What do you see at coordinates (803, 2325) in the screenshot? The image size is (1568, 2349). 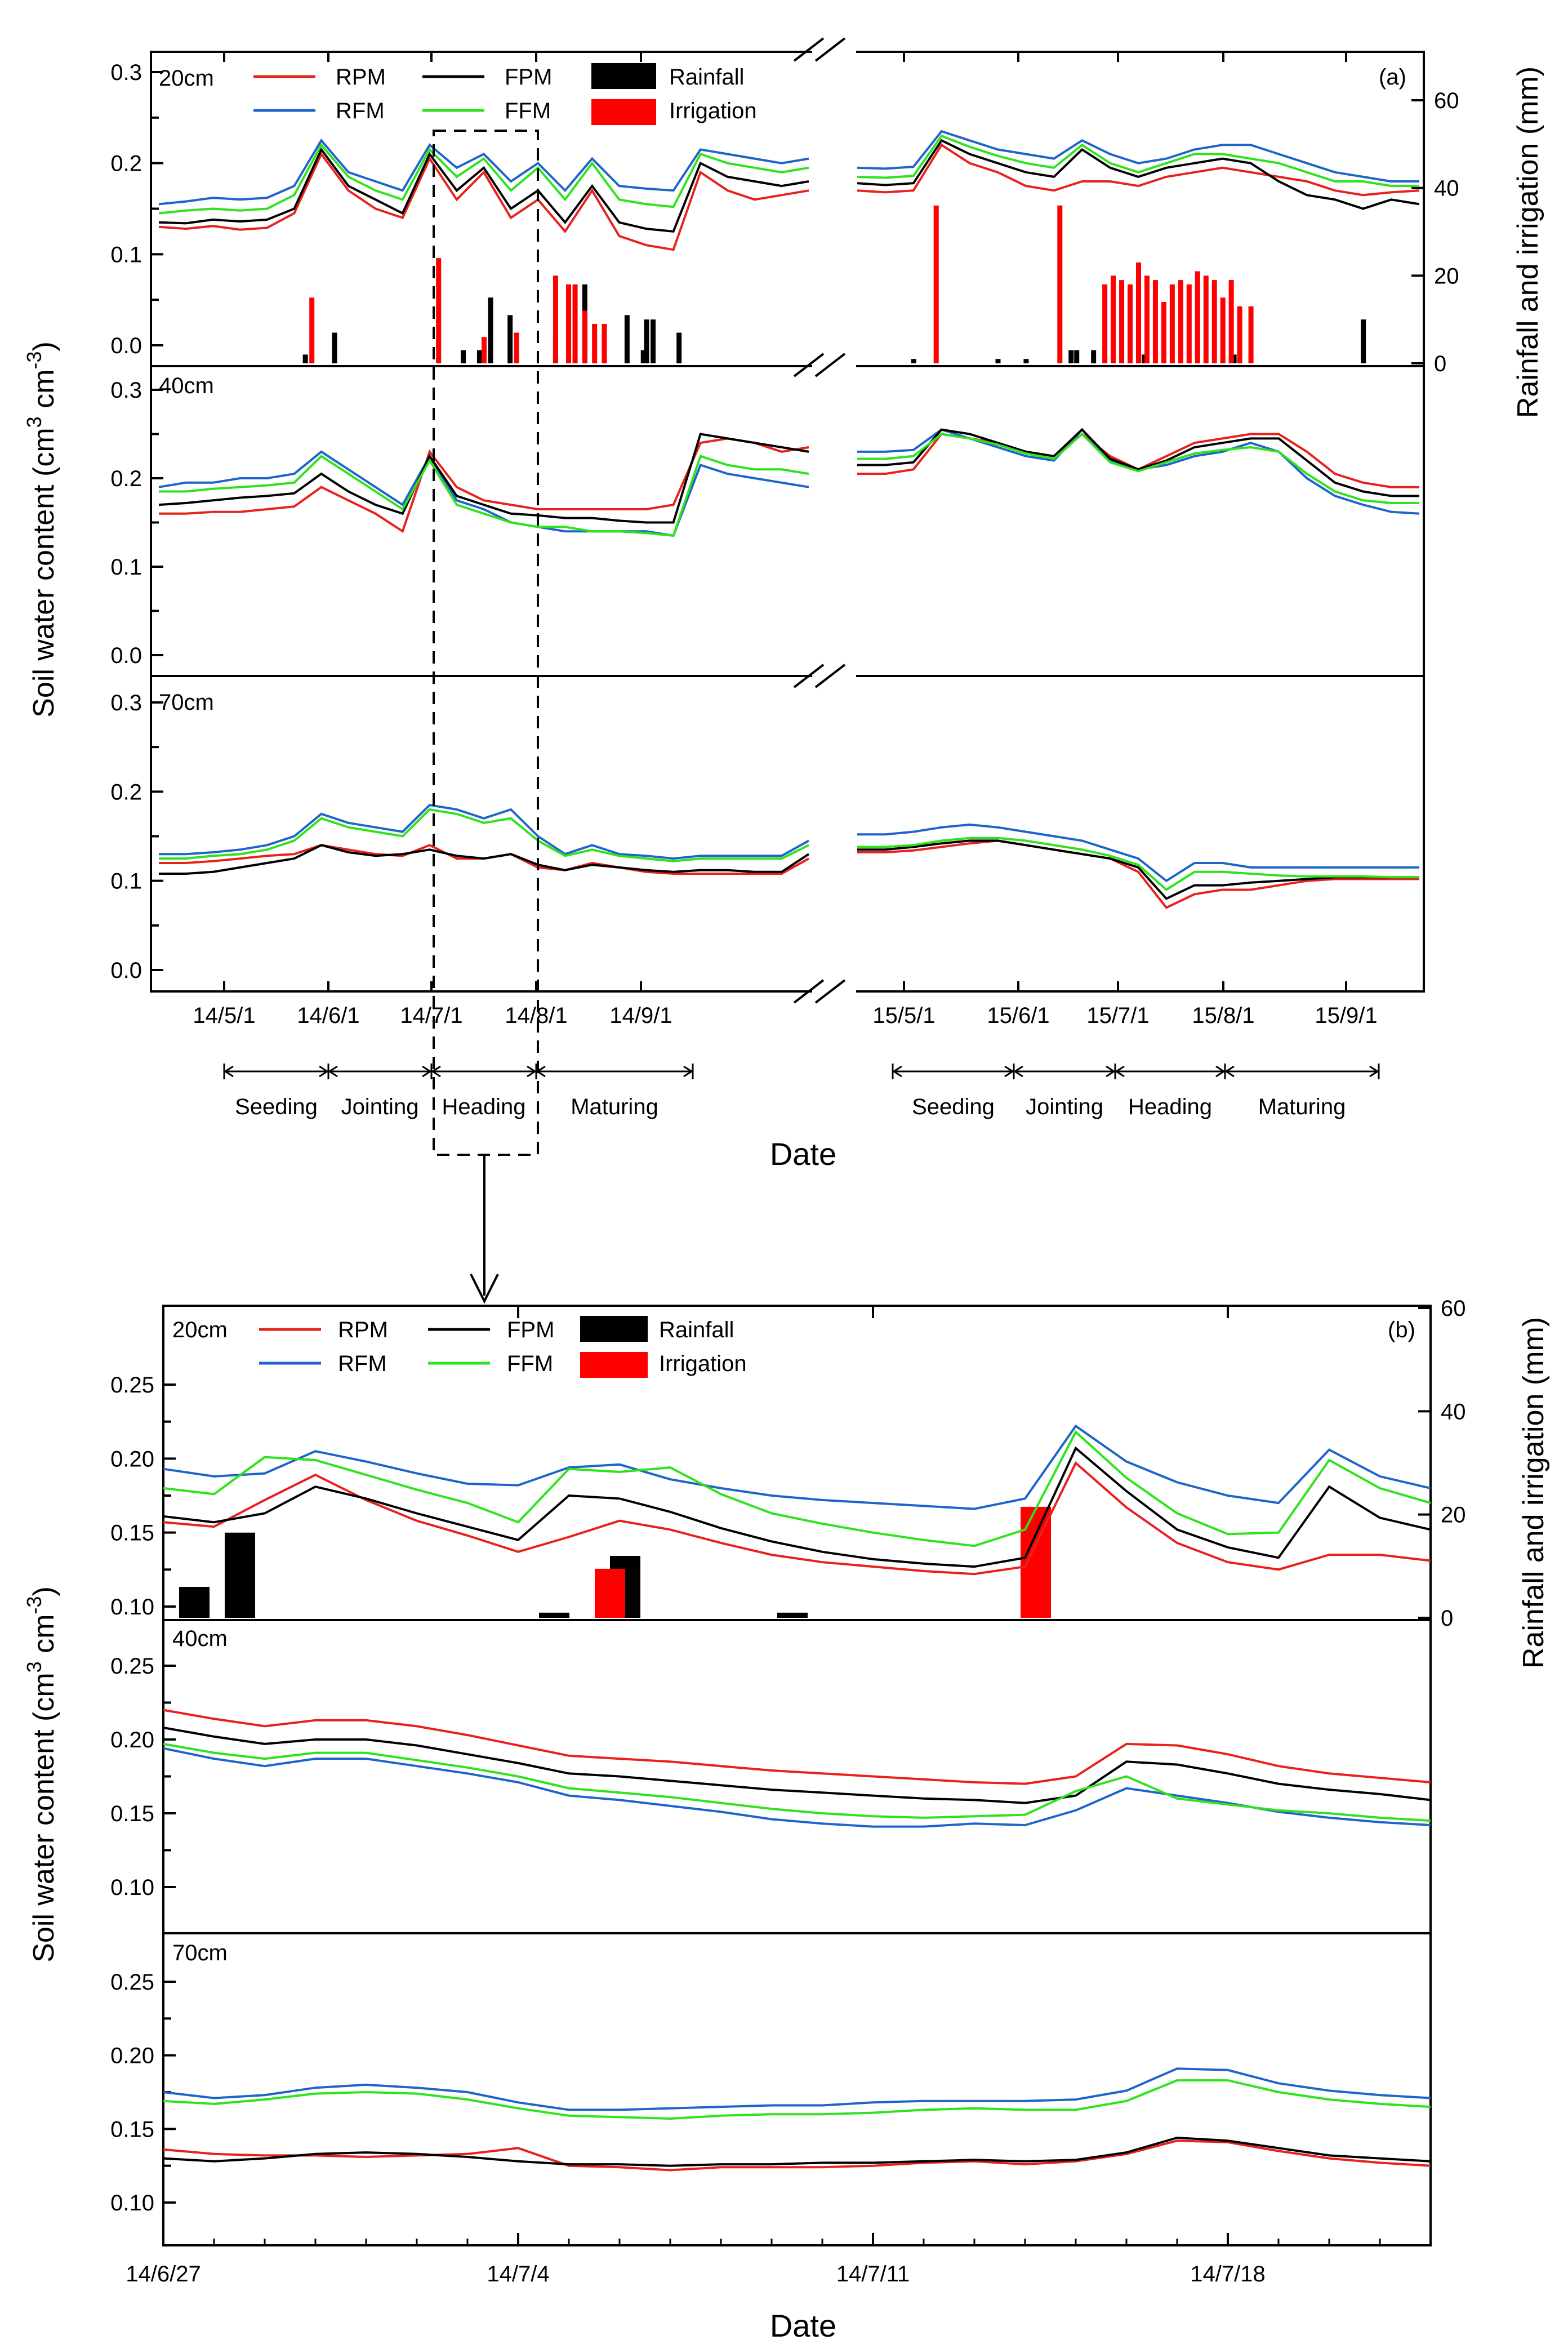 I see `panel-b-xlabel: Date` at bounding box center [803, 2325].